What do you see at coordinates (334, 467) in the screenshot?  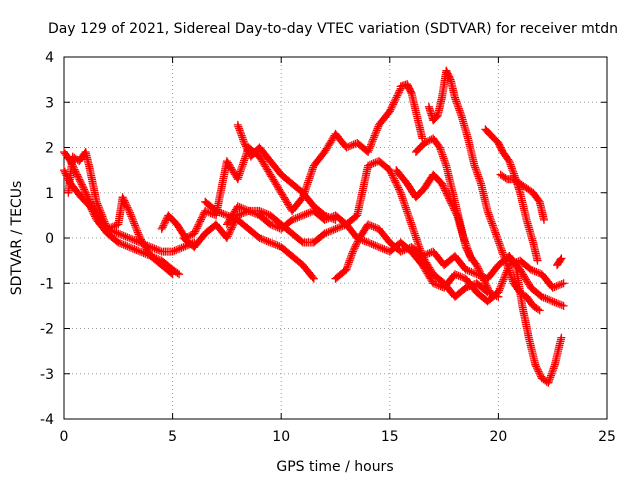 I see `x-axis-label: GPS time / hours` at bounding box center [334, 467].